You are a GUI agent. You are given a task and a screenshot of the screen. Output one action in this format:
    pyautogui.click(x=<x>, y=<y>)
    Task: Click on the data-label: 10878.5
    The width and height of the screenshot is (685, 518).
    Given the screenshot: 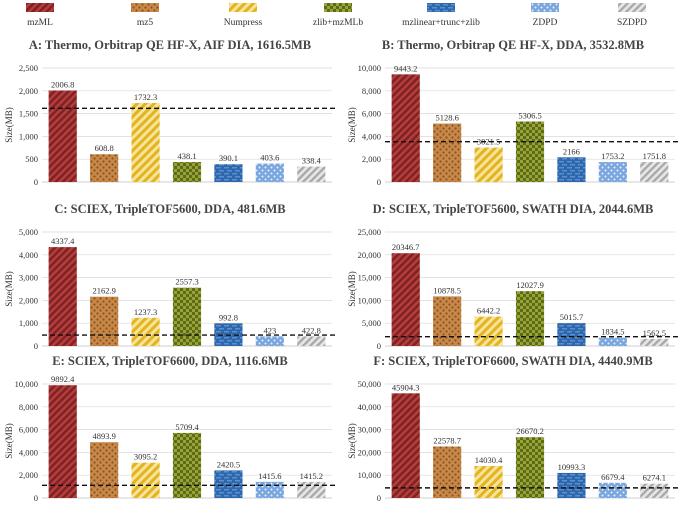 What is the action you would take?
    pyautogui.click(x=447, y=290)
    